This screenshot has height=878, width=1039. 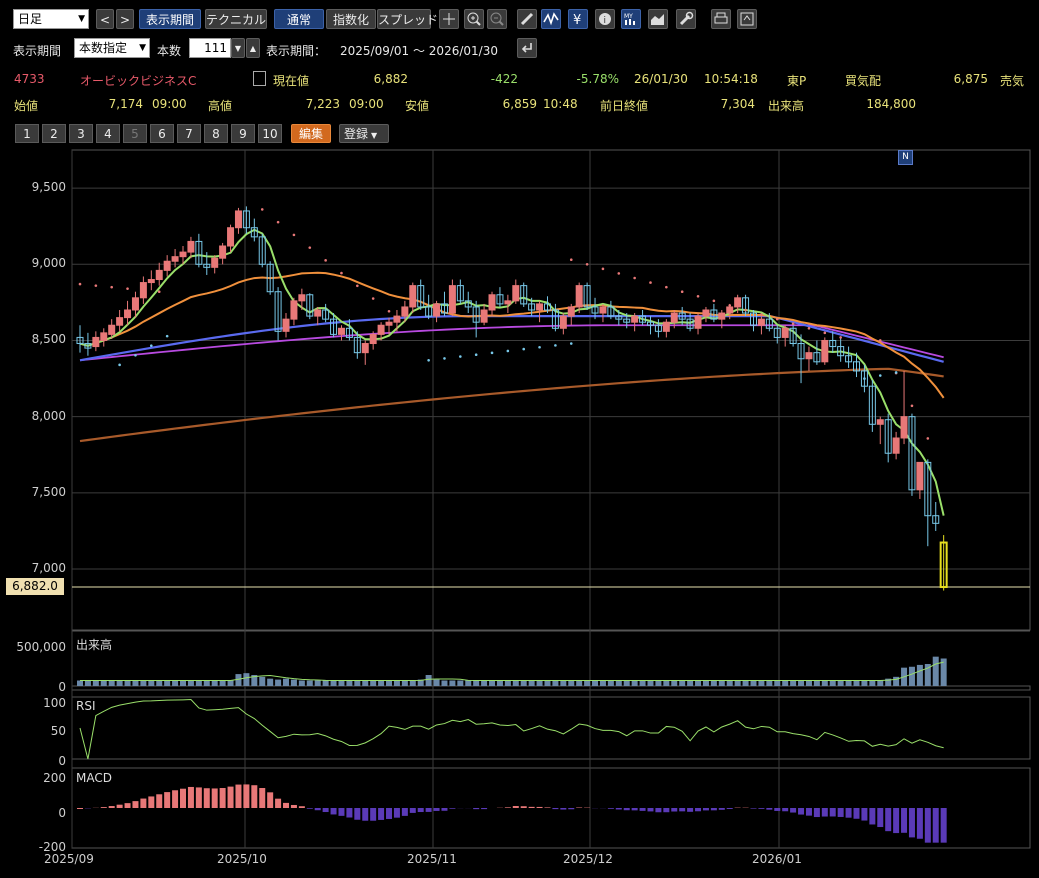 I want to click on preset-tab-8: 8, so click(x=216, y=133).